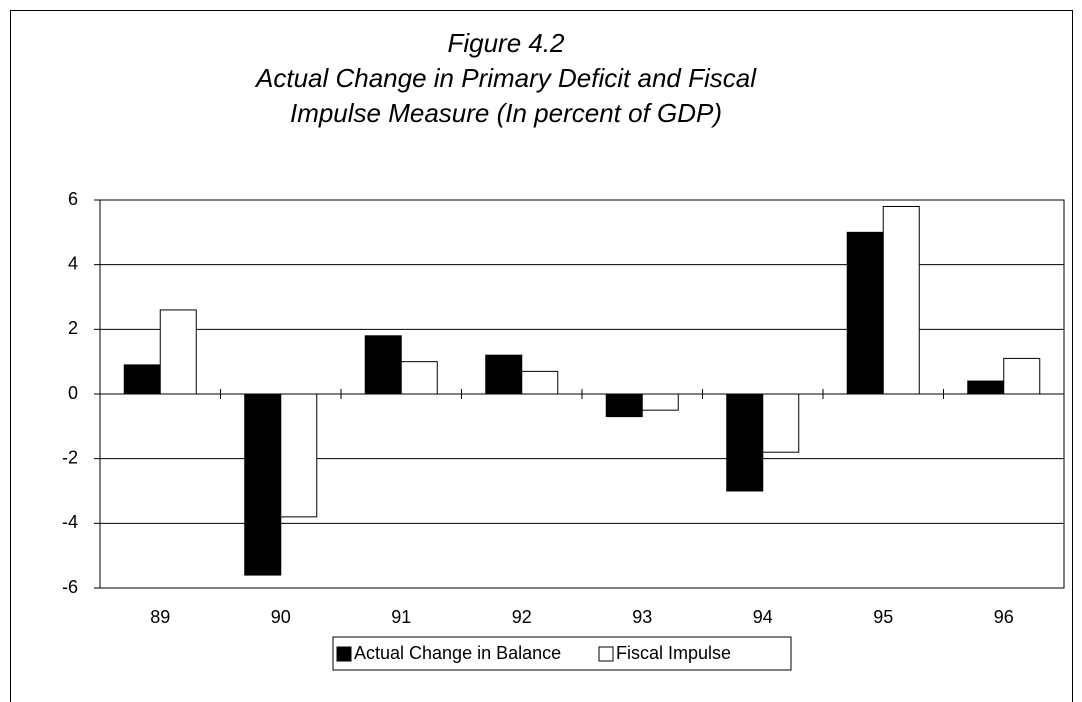  Describe the element at coordinates (281, 617) in the screenshot. I see `x-tick-label: 90` at that location.